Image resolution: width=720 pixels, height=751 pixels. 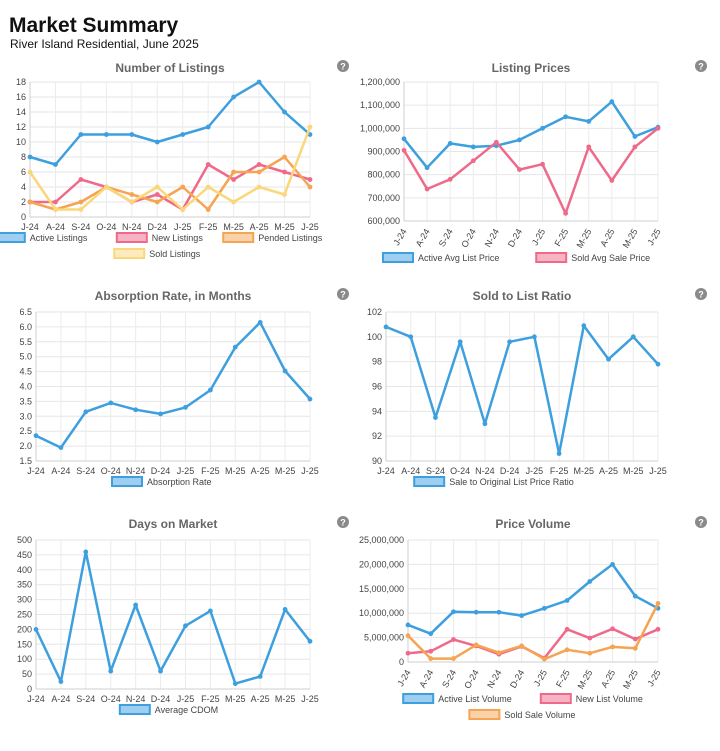 What do you see at coordinates (25, 431) in the screenshot?
I see `y-tick-label: 2.5` at bounding box center [25, 431].